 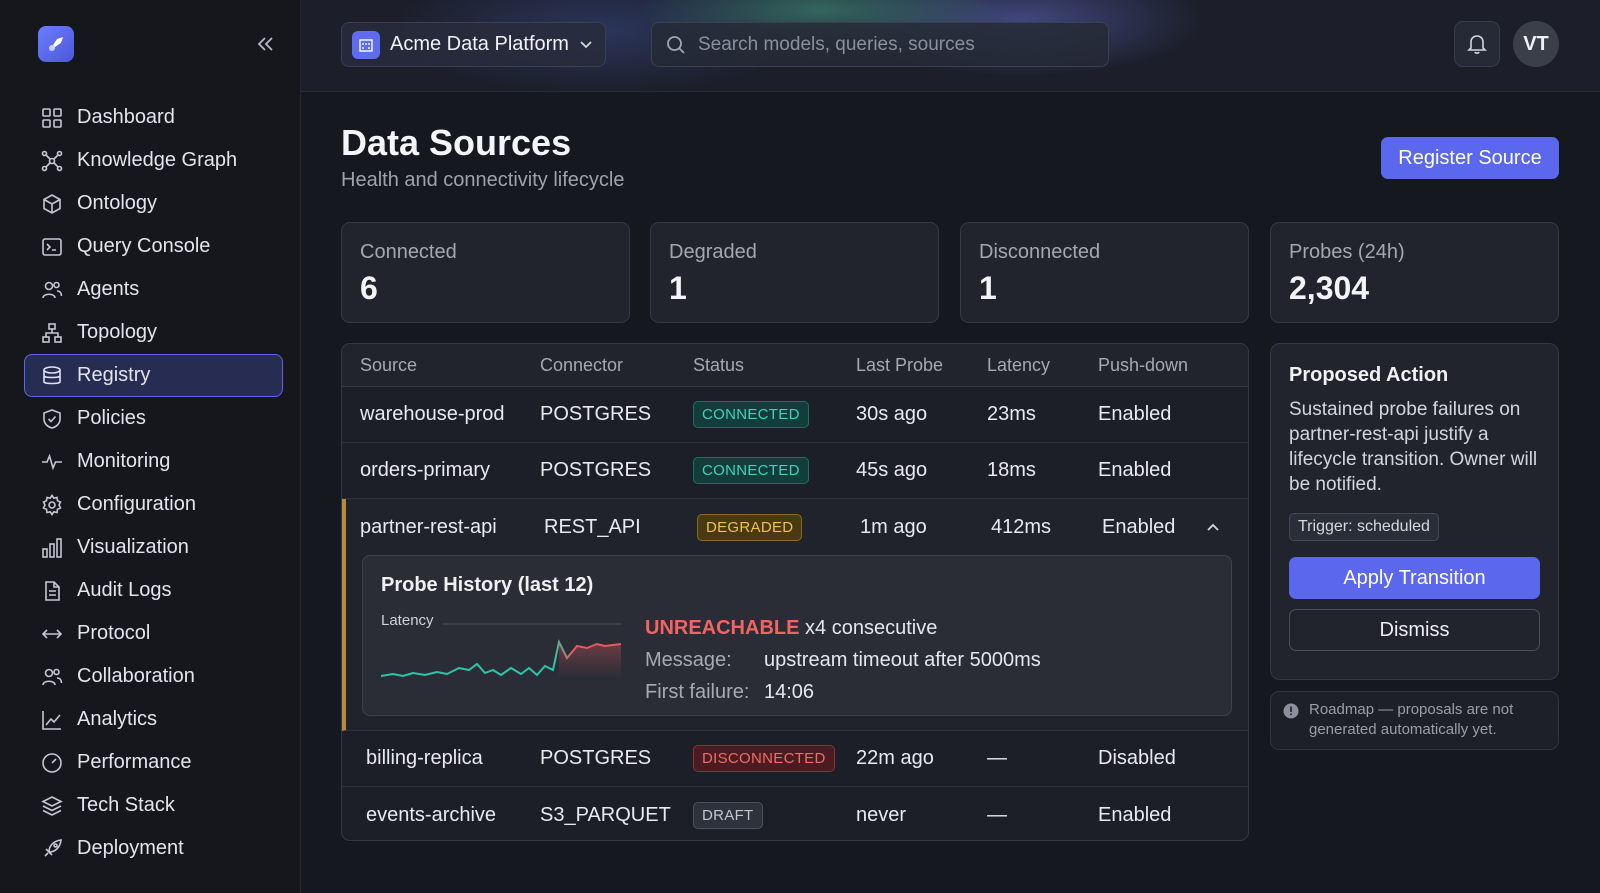 What do you see at coordinates (900, 364) in the screenshot?
I see `column-header-last-probe: Last Probe` at bounding box center [900, 364].